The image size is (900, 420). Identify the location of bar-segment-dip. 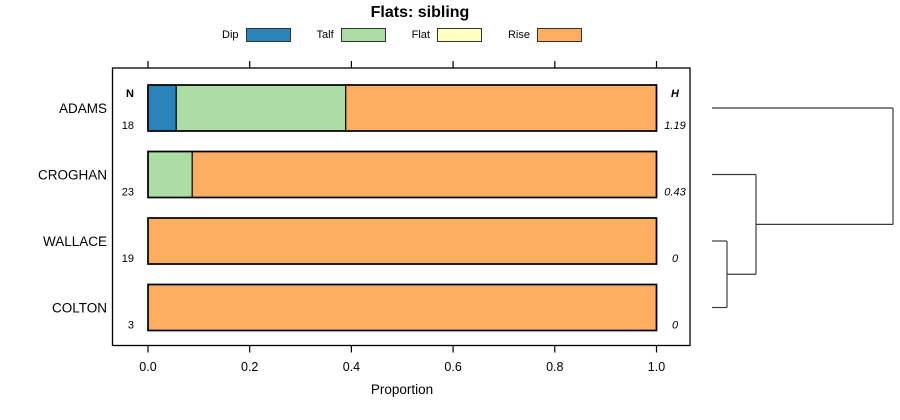
(162, 108).